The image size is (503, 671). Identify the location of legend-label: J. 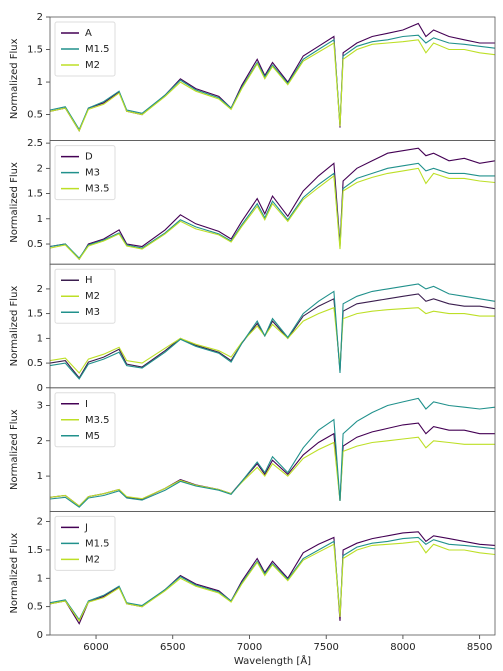
(86, 527).